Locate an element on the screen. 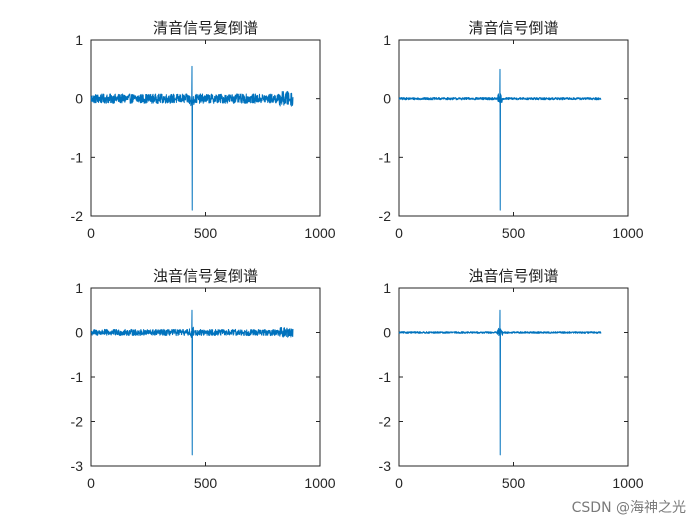 This screenshot has width=700, height=525. watermark-text: CSDN @海神之光 is located at coordinates (628, 508).